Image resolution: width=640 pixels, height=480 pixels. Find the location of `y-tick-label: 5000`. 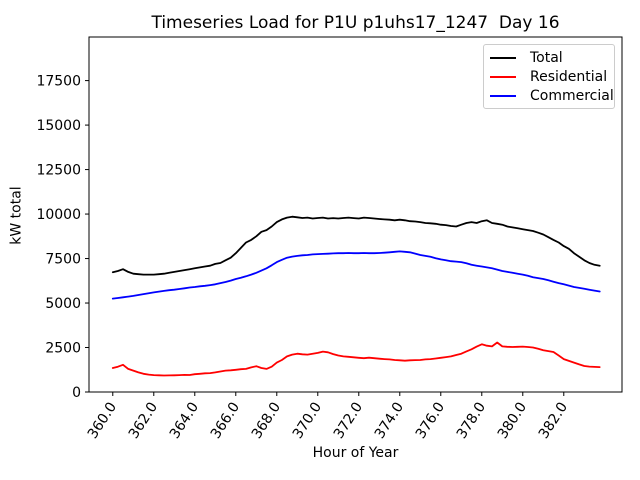

y-tick-label: 5000 is located at coordinates (63, 304).